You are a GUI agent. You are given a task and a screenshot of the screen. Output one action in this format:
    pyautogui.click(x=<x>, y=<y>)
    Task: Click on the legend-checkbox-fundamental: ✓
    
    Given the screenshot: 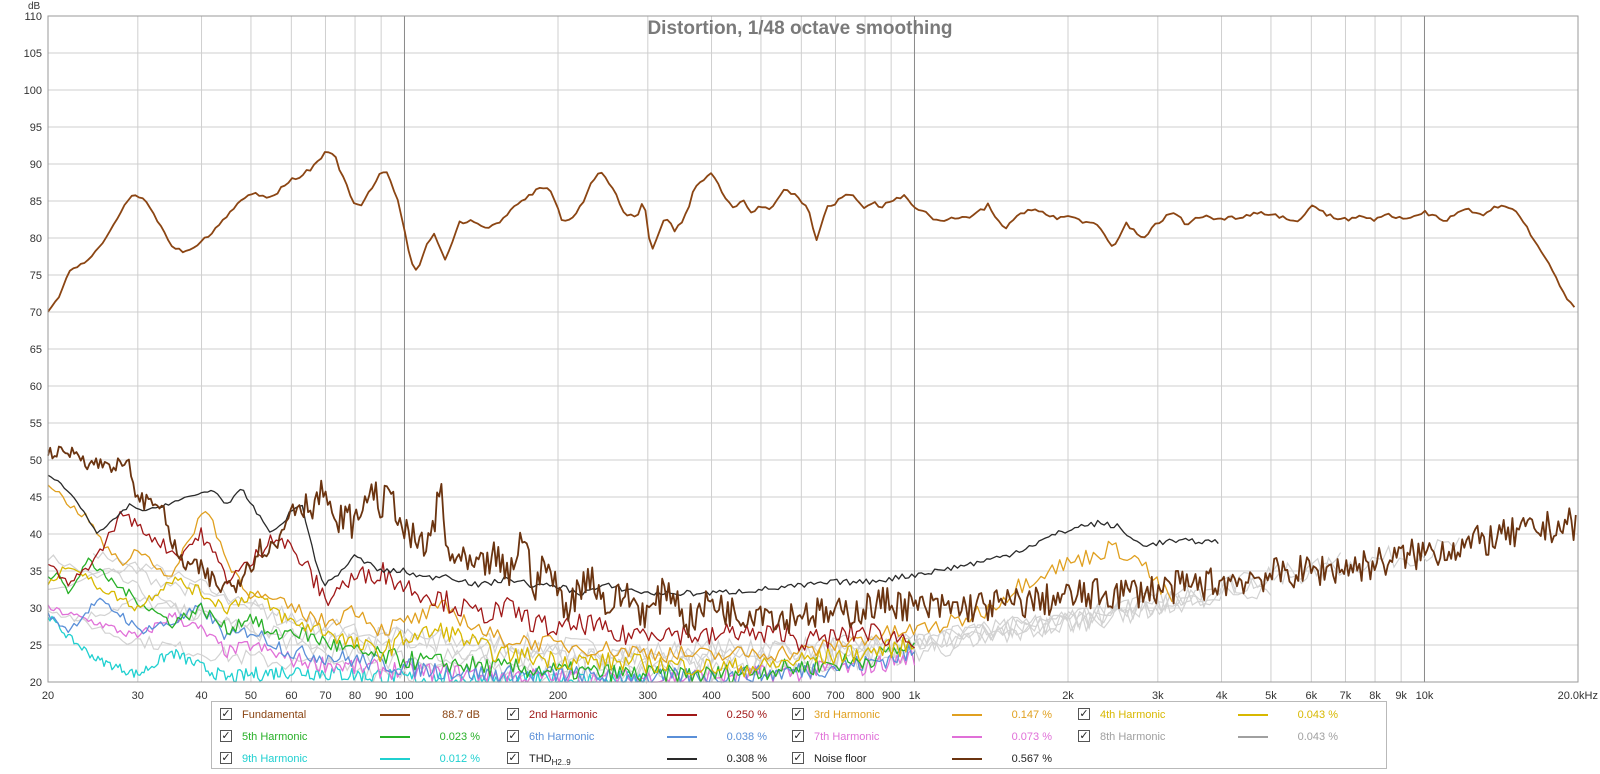 What is the action you would take?
    pyautogui.click(x=226, y=713)
    